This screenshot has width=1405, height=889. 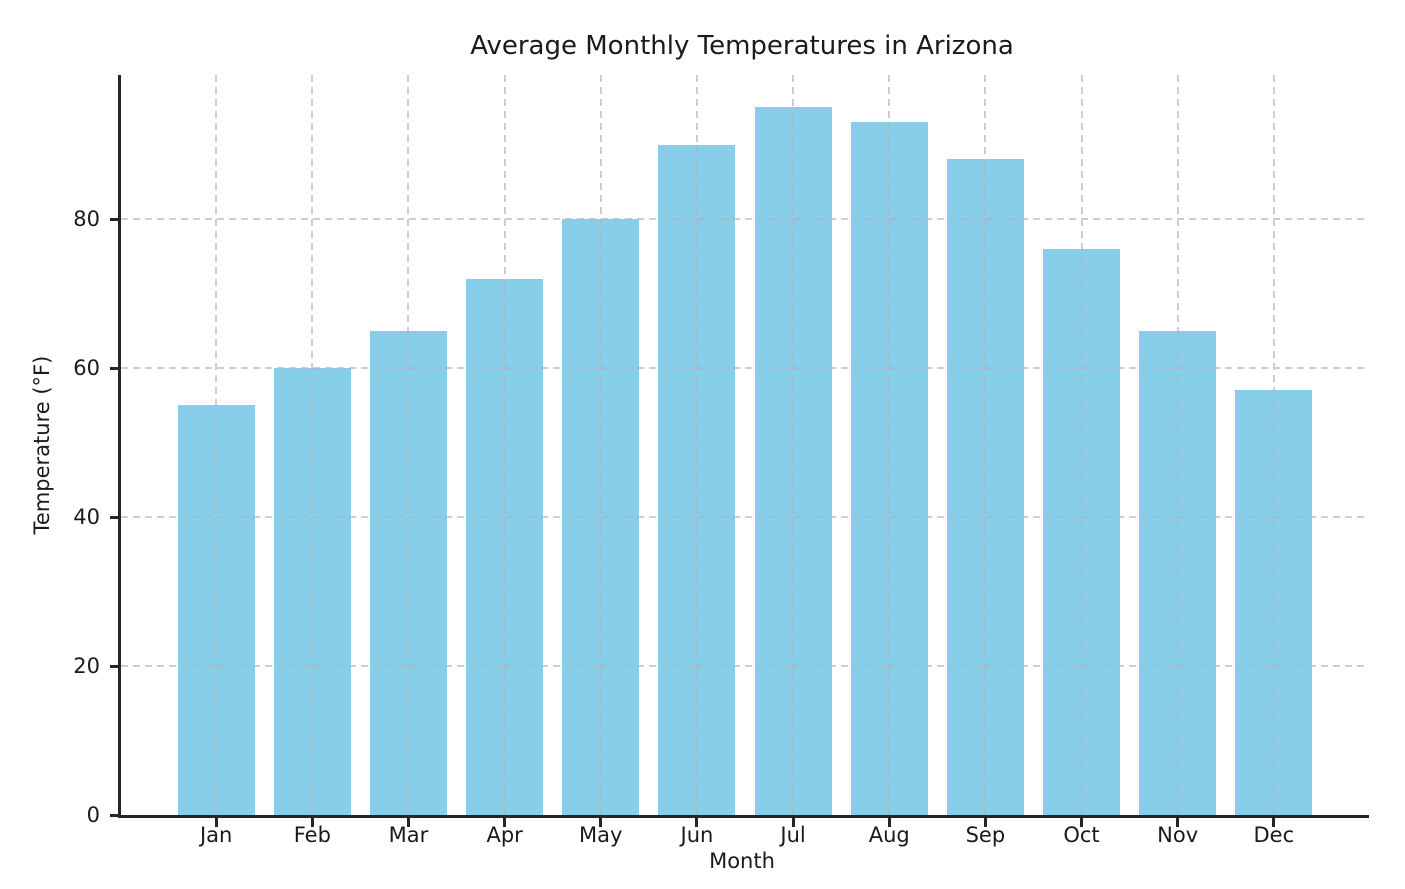 What do you see at coordinates (408, 835) in the screenshot?
I see `x-tick-label-mar: Mar` at bounding box center [408, 835].